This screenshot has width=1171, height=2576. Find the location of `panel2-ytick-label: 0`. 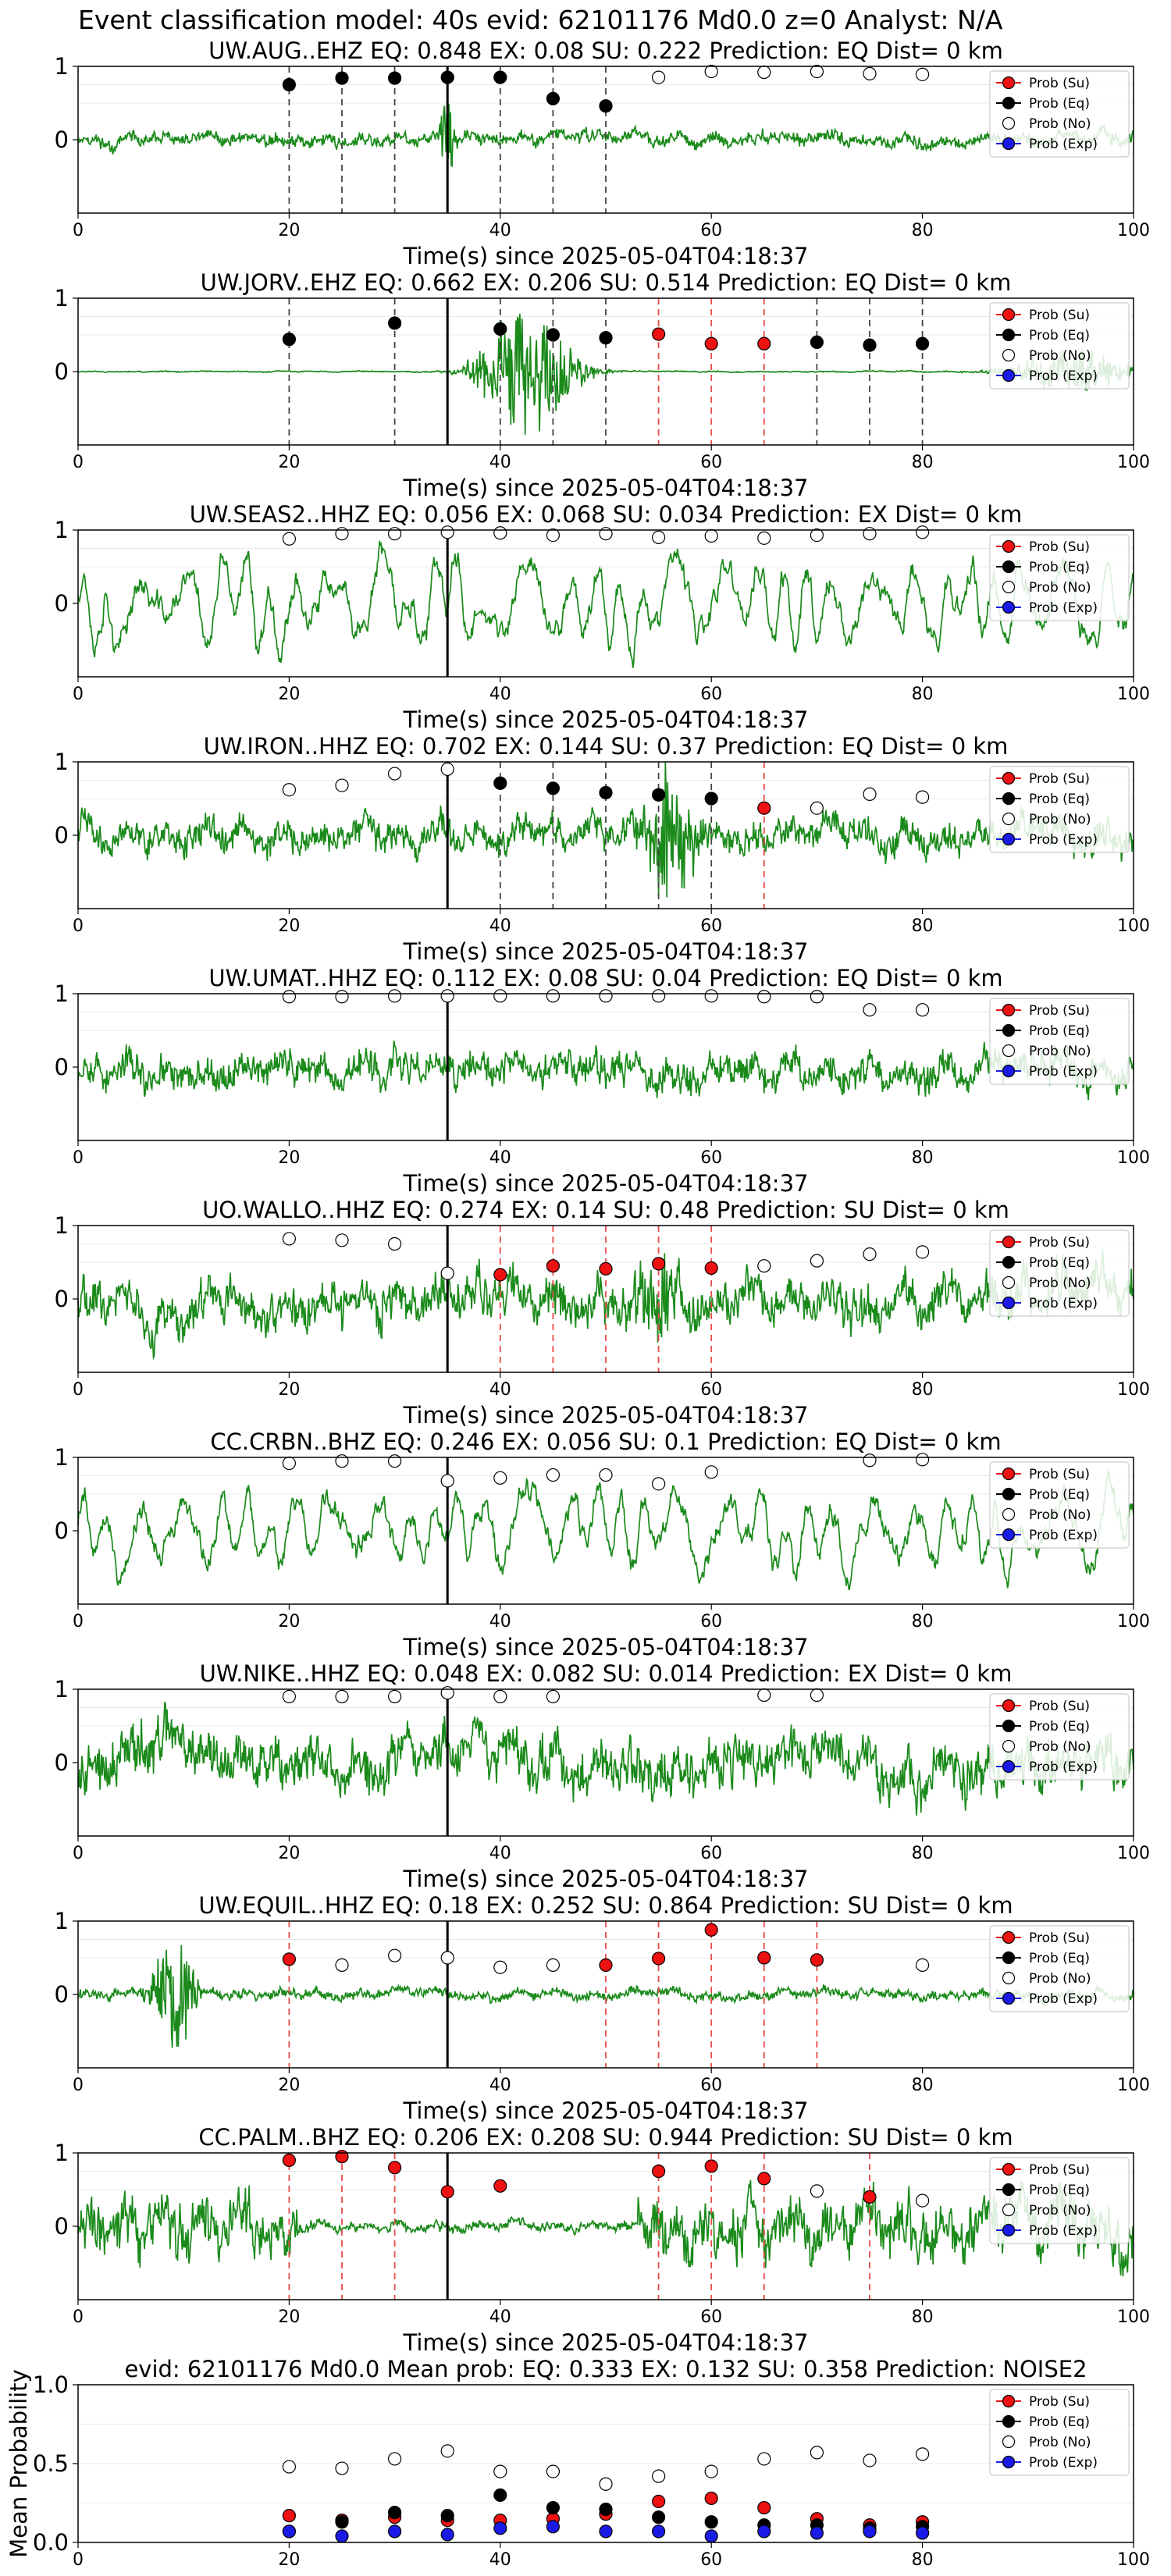

panel2-ytick-label: 0 is located at coordinates (62, 371).